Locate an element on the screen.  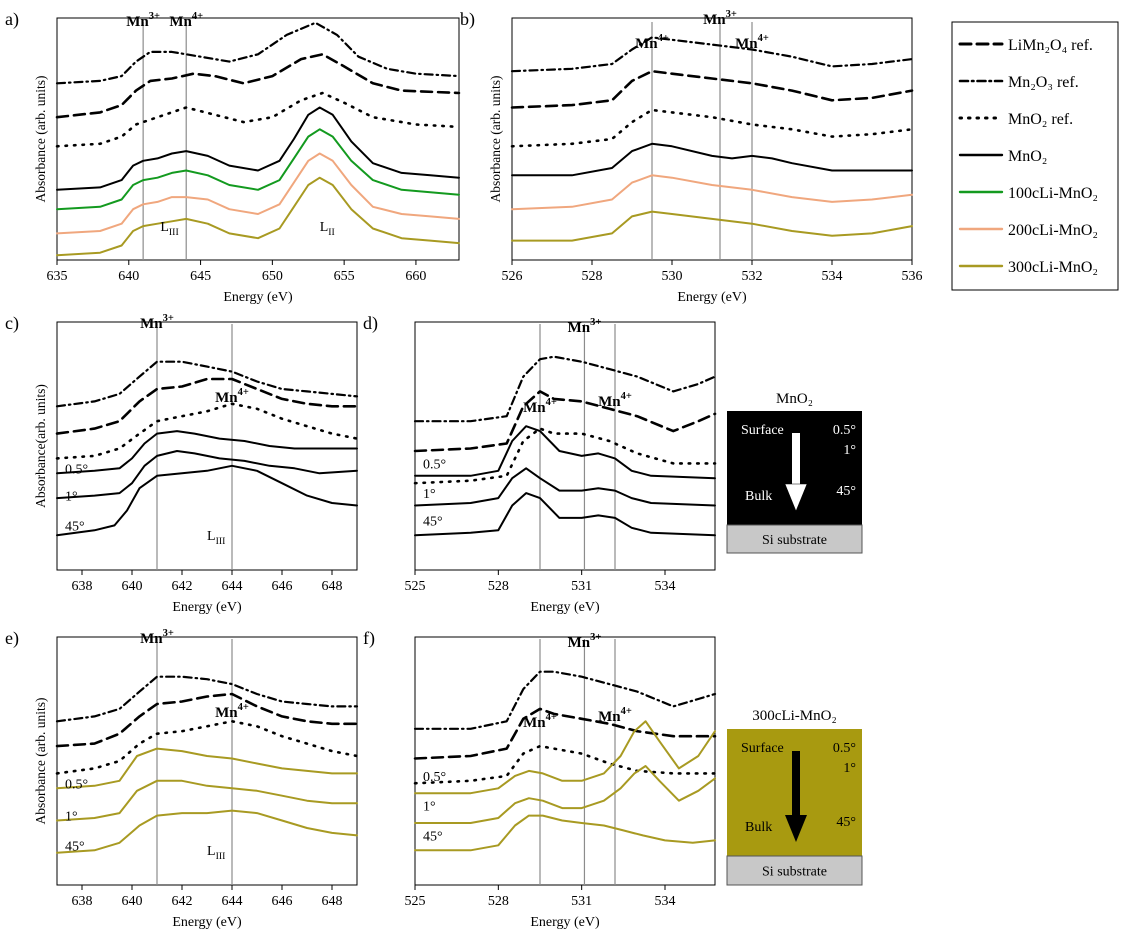
x-tick-label: 531 is located at coordinates (581, 586).